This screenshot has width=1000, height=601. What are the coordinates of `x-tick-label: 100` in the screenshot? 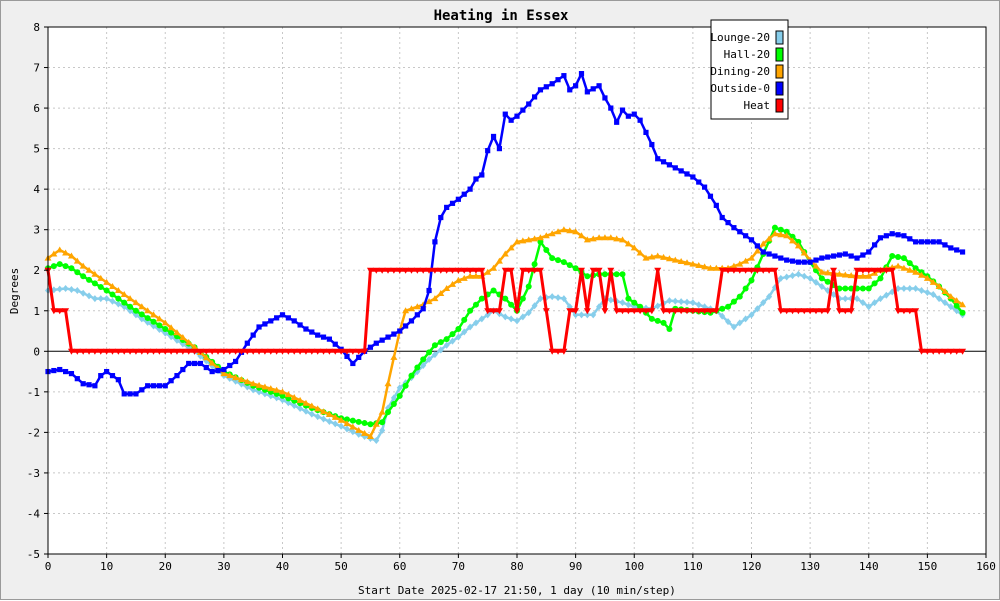 It's located at (634, 566).